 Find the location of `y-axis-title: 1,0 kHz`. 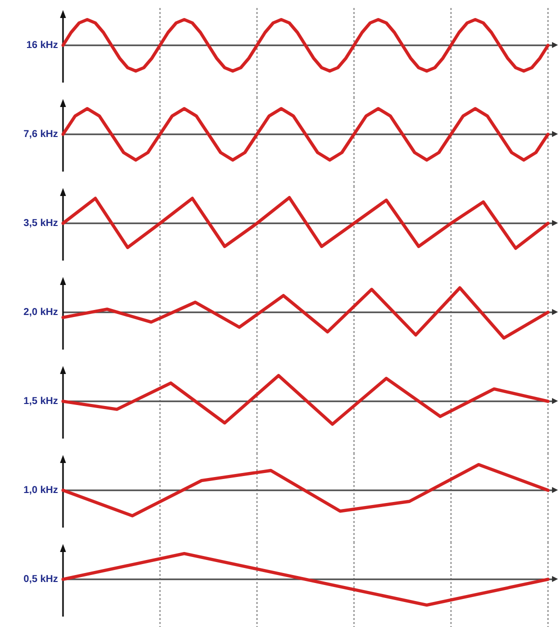

y-axis-title: 1,0 kHz is located at coordinates (41, 490).